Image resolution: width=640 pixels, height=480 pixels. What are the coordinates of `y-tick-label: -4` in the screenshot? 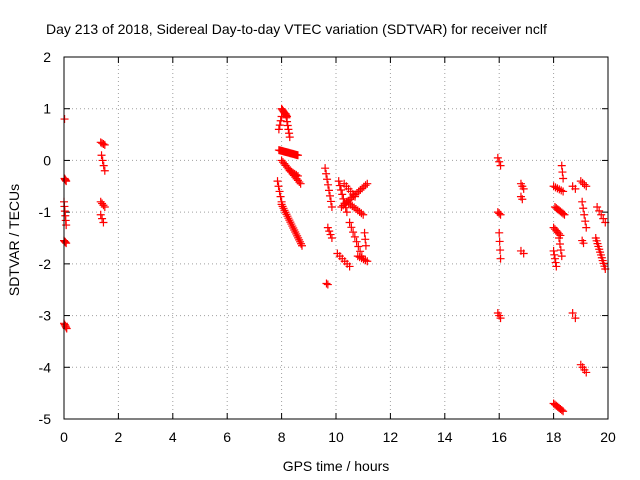 It's located at (45, 367).